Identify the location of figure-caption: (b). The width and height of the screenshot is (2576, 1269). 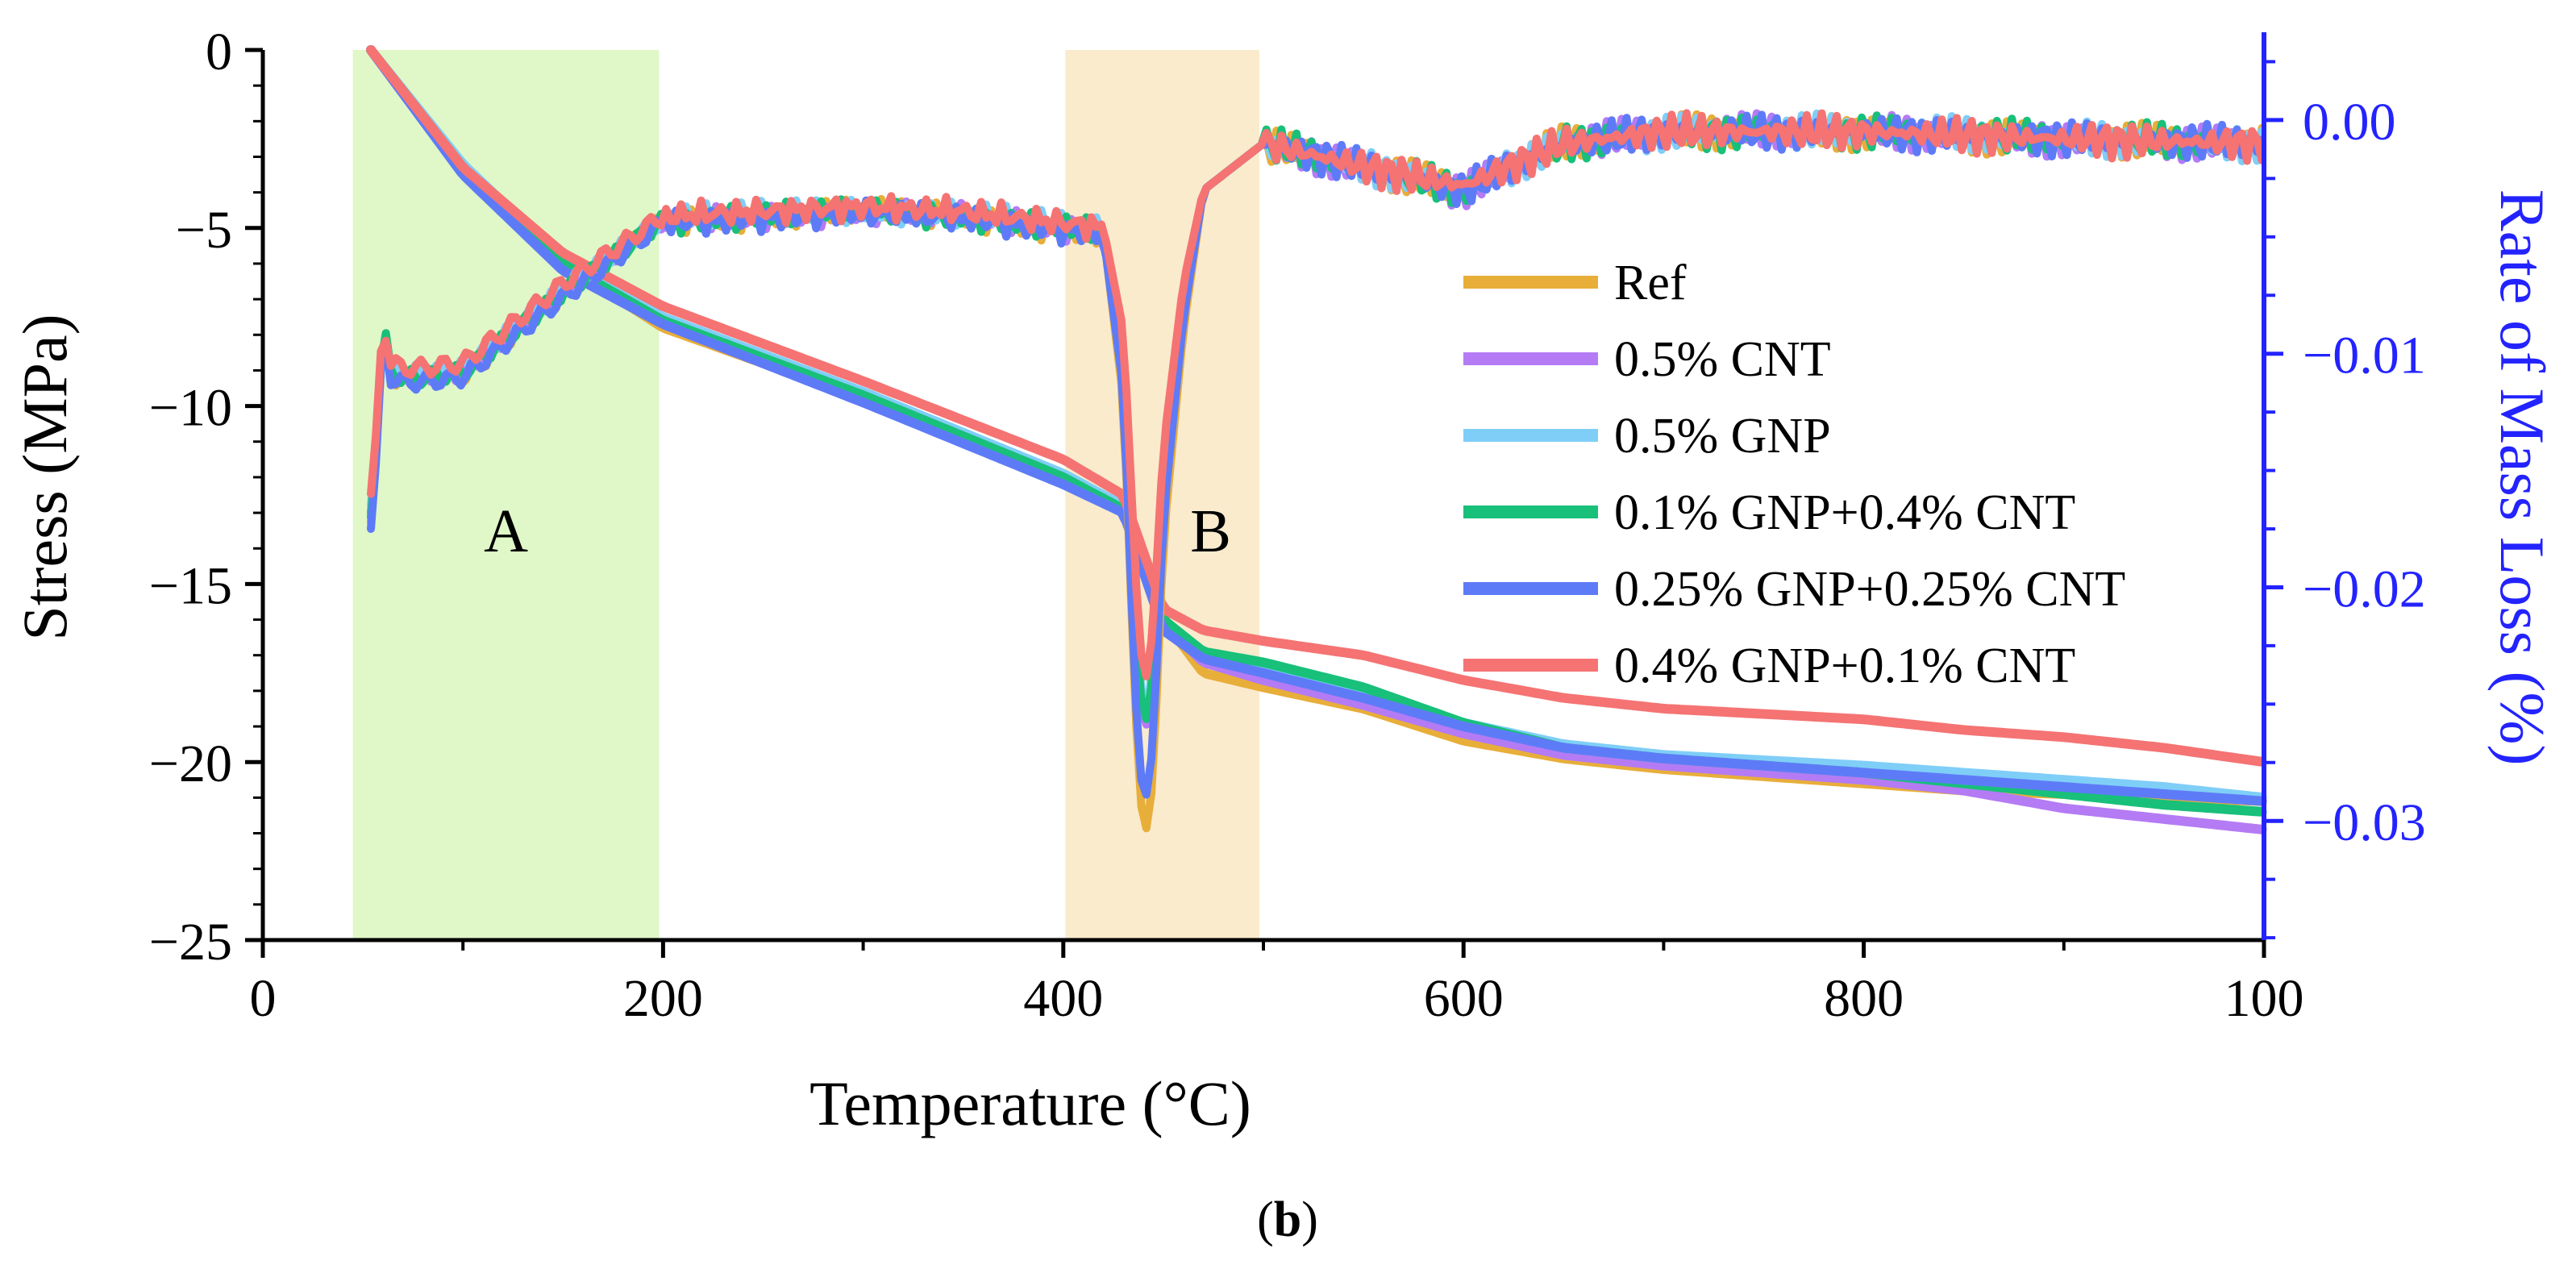
(1288, 1219).